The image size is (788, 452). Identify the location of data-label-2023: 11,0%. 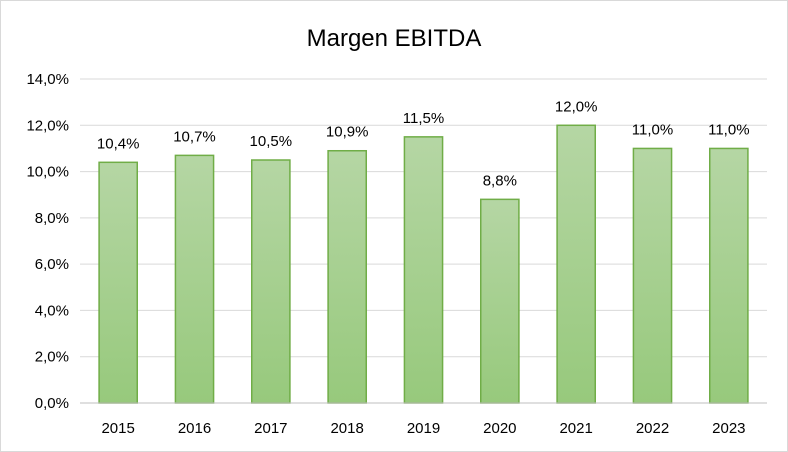
(728, 129).